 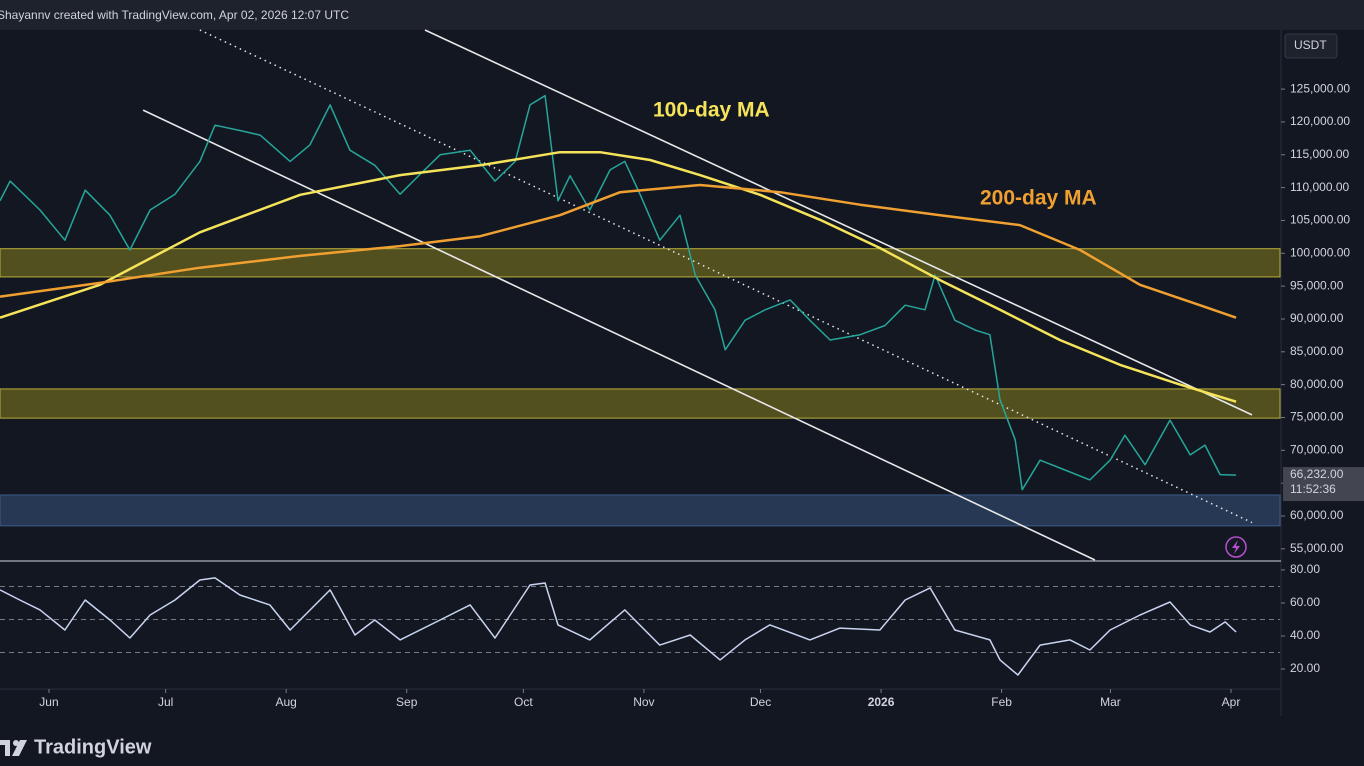 What do you see at coordinates (1319, 154) in the screenshot?
I see `y-tick-label: 115,000.00` at bounding box center [1319, 154].